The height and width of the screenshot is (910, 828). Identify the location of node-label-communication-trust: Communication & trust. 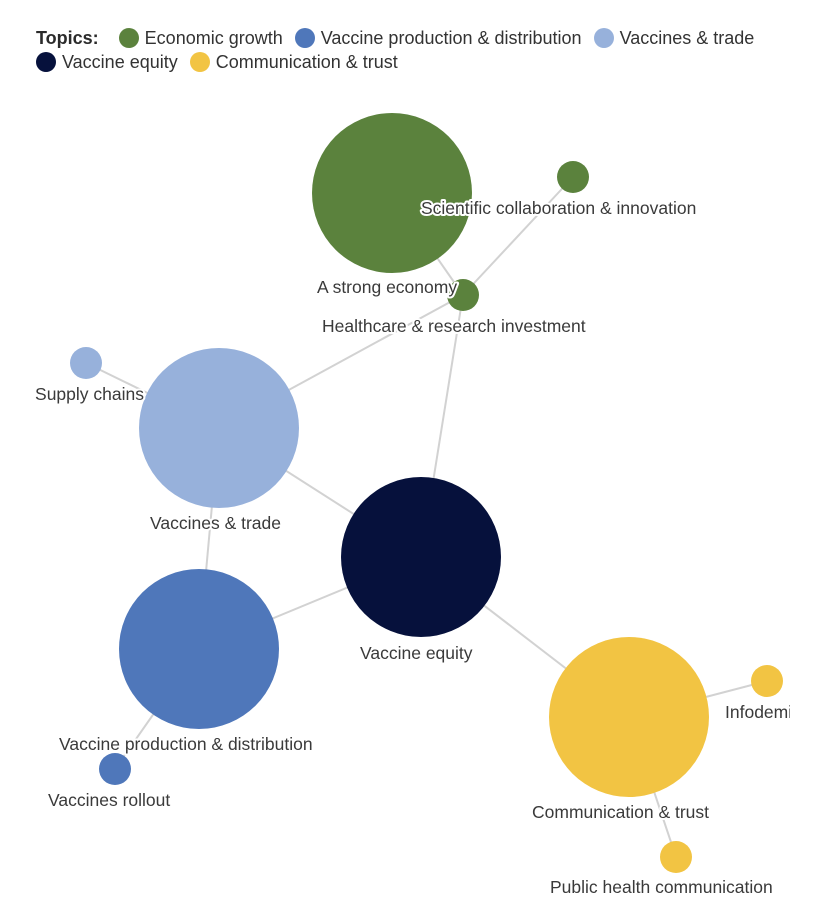
(620, 812).